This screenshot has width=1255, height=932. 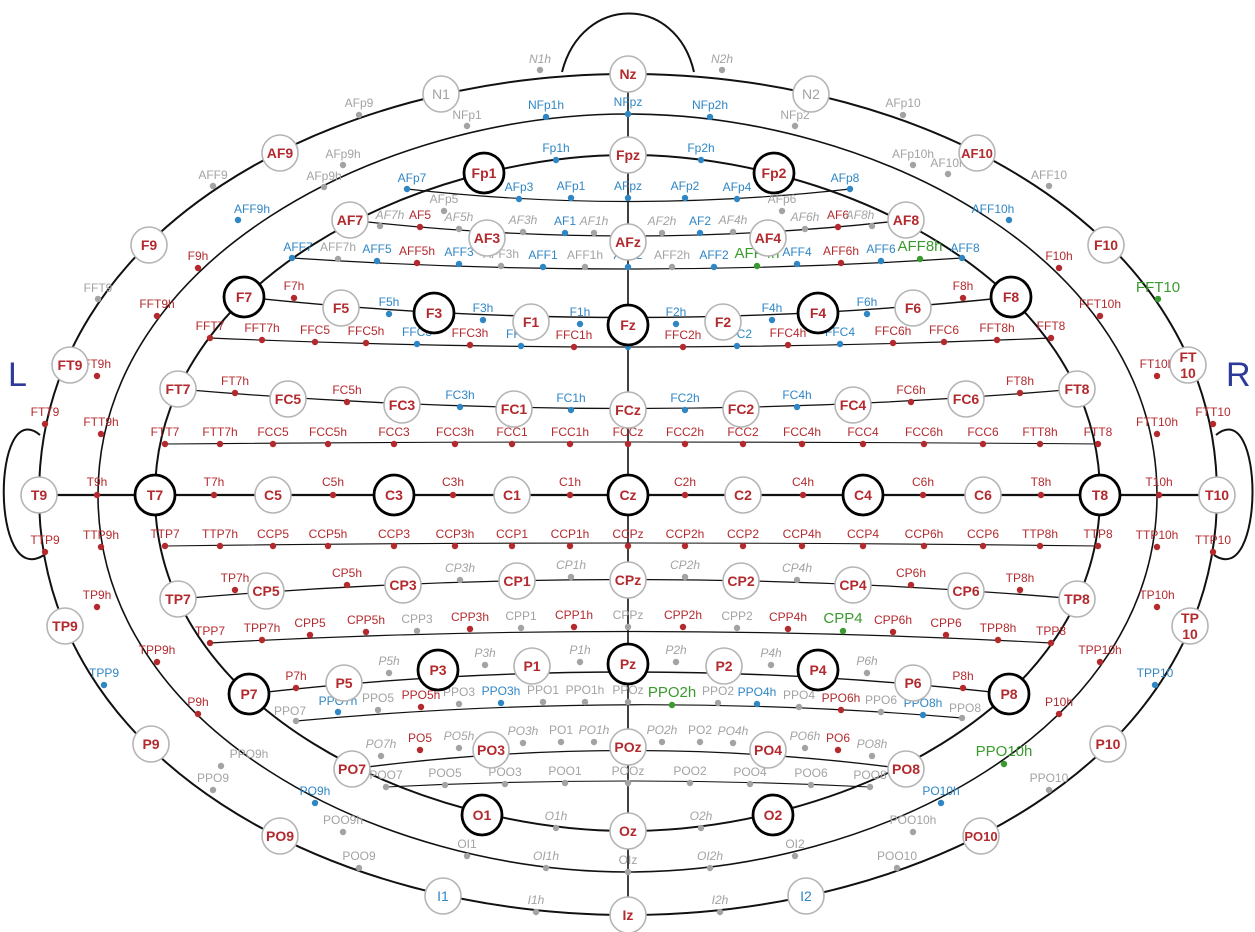 I want to click on electrode-label: F3, so click(x=434, y=313).